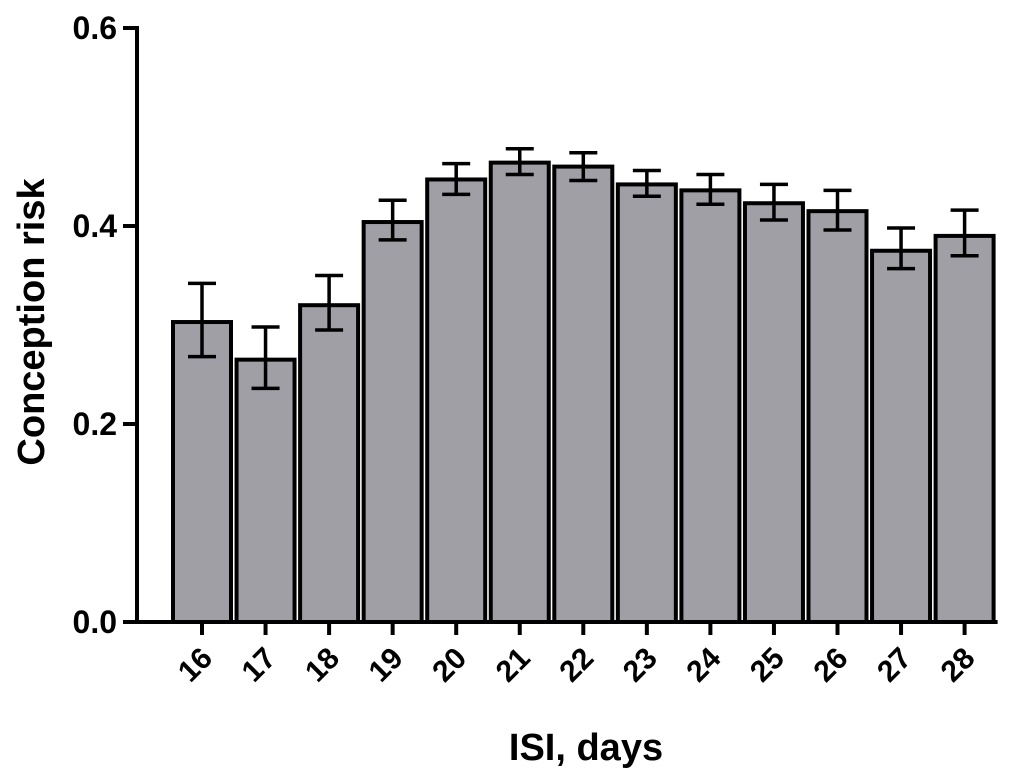  I want to click on y-tick-label: 0.6, so click(95, 28).